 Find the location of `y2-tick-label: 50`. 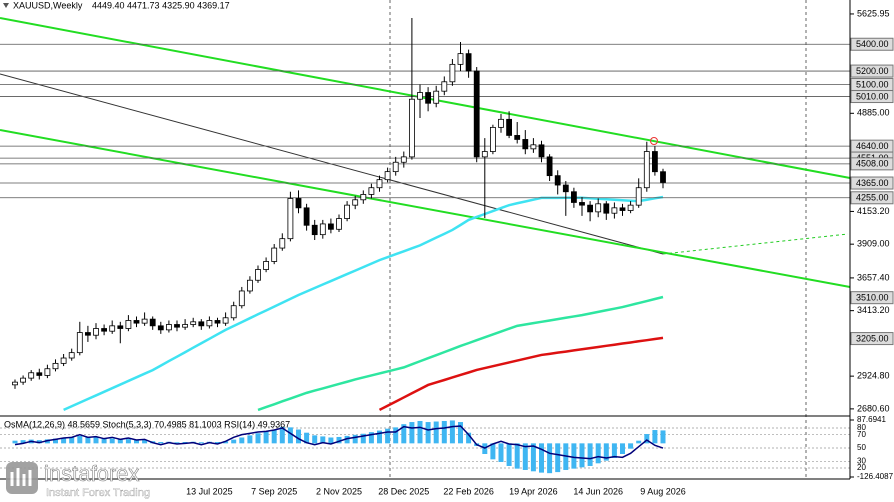

y2-tick-label: 50 is located at coordinates (861, 447).